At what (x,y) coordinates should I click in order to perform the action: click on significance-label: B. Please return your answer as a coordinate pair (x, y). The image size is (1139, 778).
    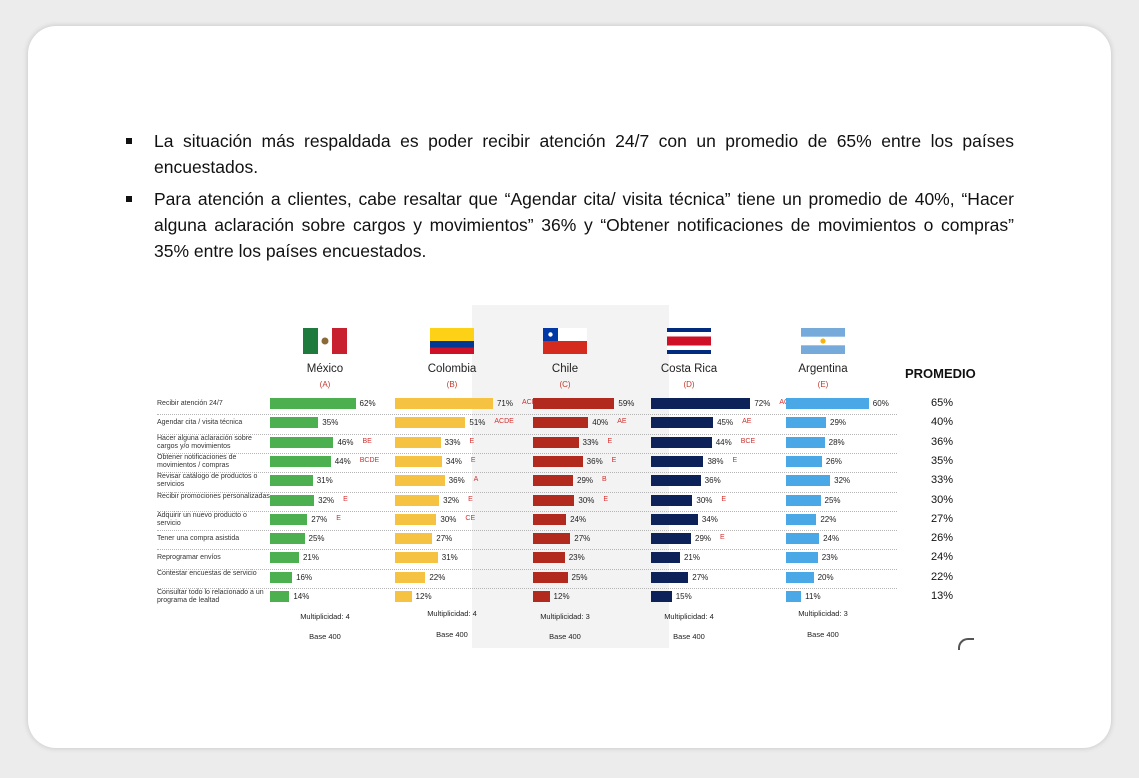
    Looking at the image, I should click on (604, 480).